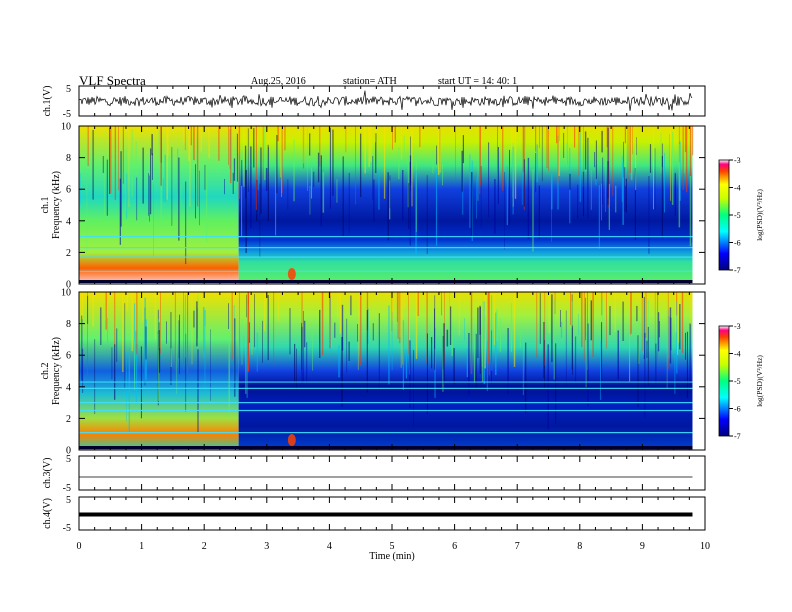 The width and height of the screenshot is (792, 612). Describe the element at coordinates (56, 205) in the screenshot. I see `y-axis-label: Frequency (kHz)` at that location.